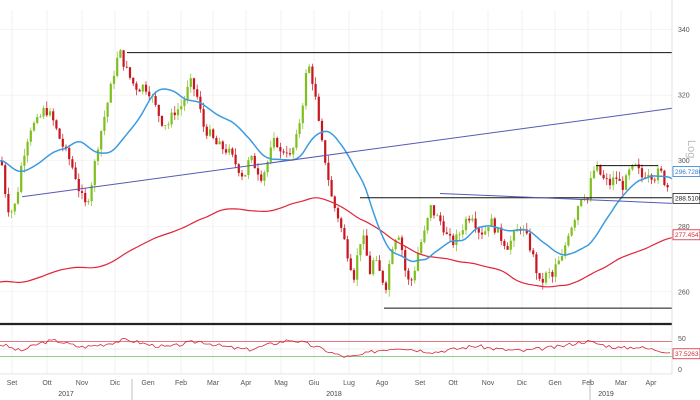 The height and width of the screenshot is (400, 700). I want to click on x-tick-label: Nov, so click(82, 383).